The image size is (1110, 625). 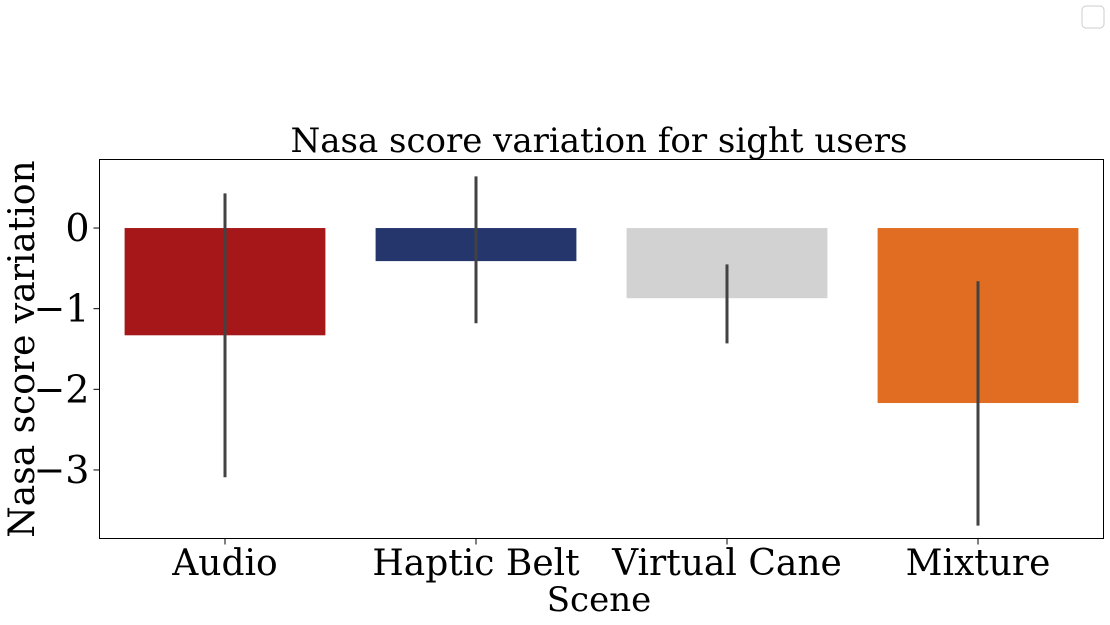 I want to click on legend-box, so click(x=1093, y=17).